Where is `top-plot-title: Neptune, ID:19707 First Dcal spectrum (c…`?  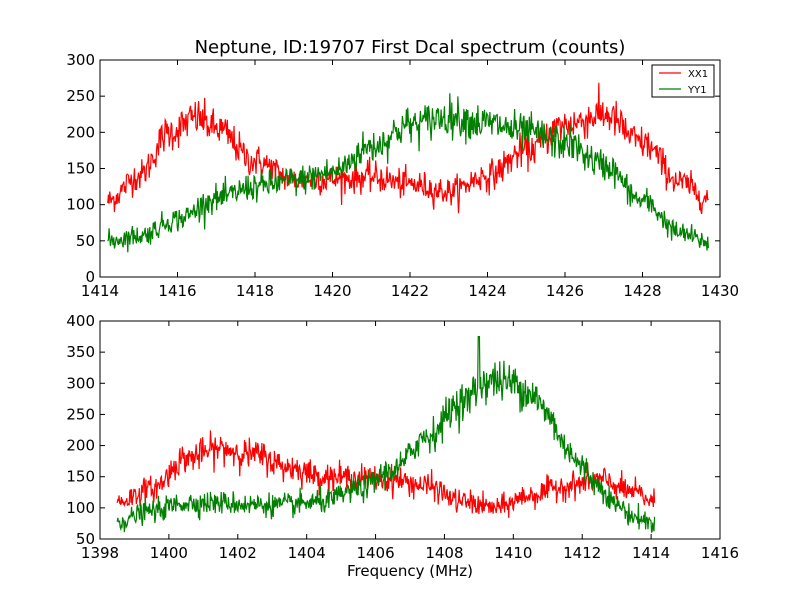 top-plot-title: Neptune, ID:19707 First Dcal spectrum (c… is located at coordinates (410, 47).